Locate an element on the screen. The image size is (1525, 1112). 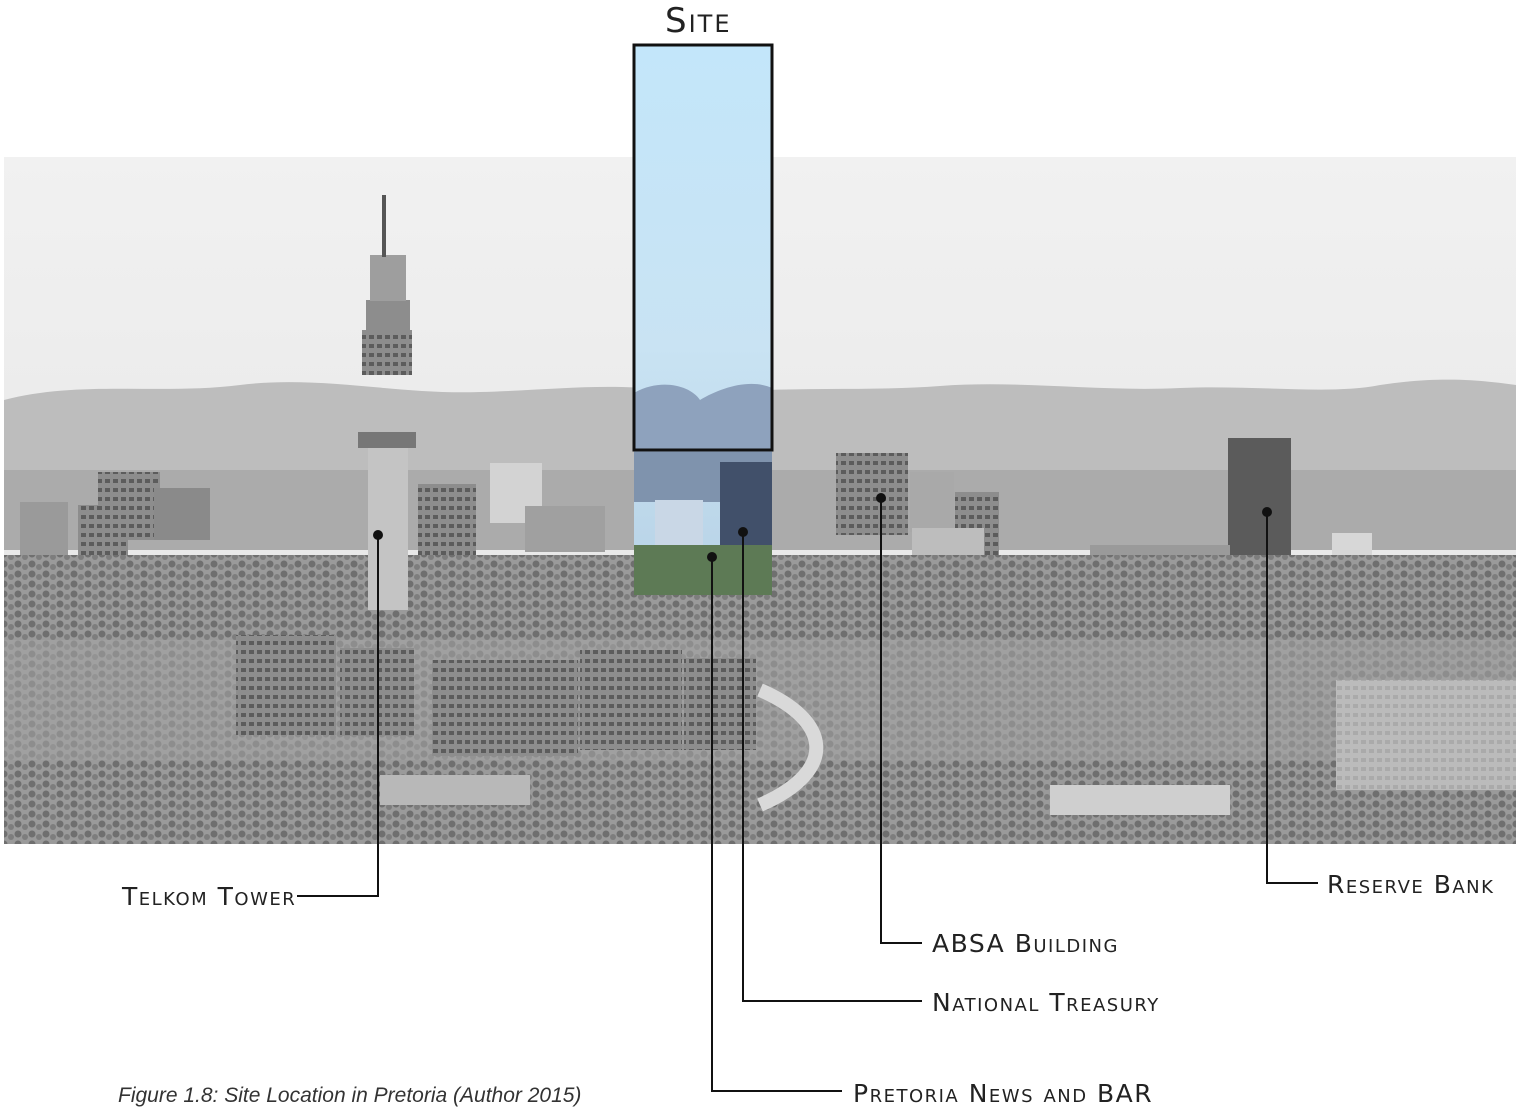
reserve-bank-marker is located at coordinates (1267, 512).